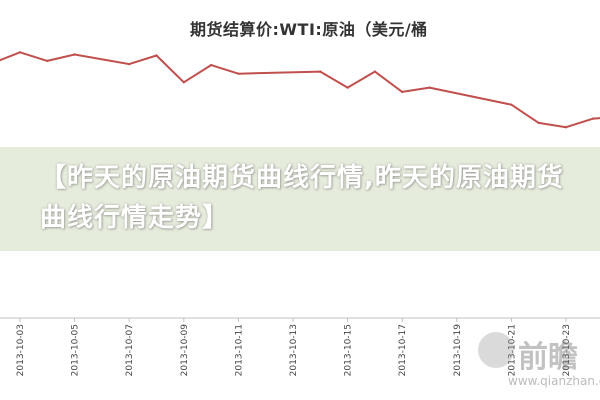 The width and height of the screenshot is (600, 400). I want to click on watermark: 前瞻 www.qianzhan.com, so click(539, 364).